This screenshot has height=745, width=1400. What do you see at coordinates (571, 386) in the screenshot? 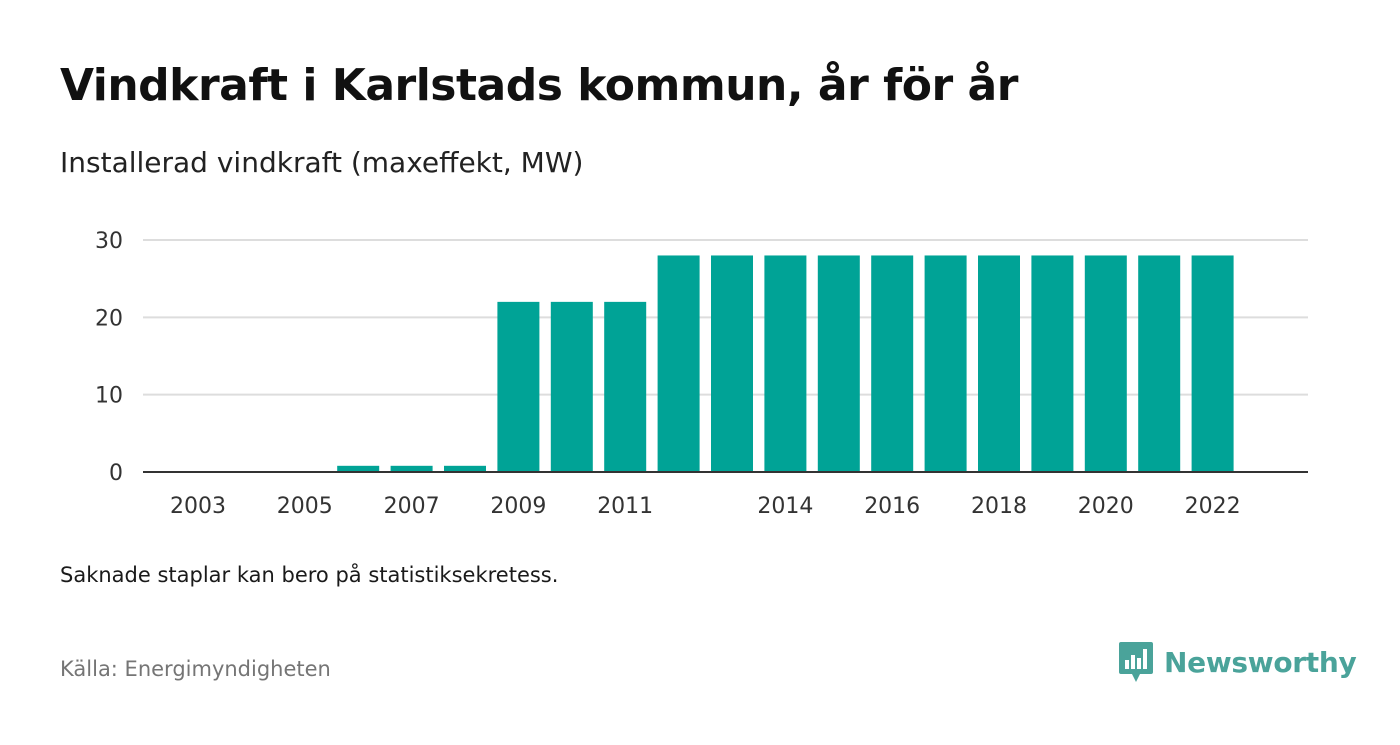
I see `bar-2010` at bounding box center [571, 386].